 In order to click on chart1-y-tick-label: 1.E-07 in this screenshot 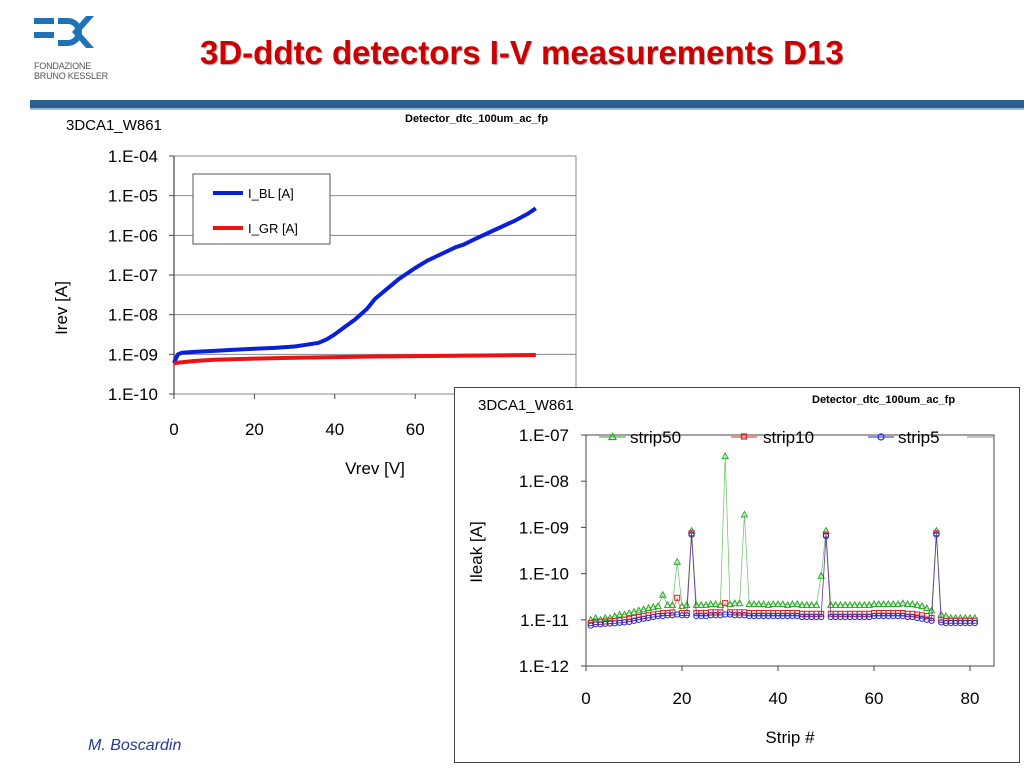, I will do `click(133, 275)`.